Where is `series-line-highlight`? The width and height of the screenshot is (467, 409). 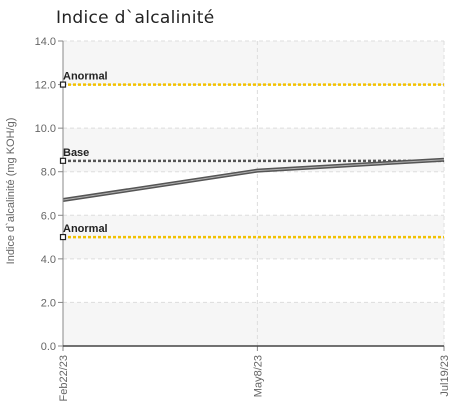
series-line-highlight is located at coordinates (253, 180).